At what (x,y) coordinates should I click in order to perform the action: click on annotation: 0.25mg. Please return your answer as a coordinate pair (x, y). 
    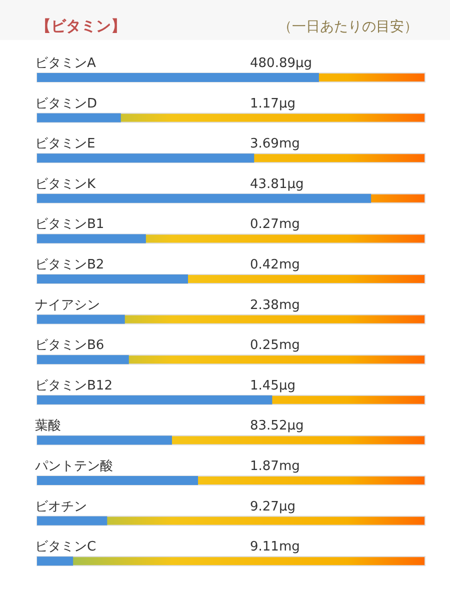
    Looking at the image, I should click on (275, 346).